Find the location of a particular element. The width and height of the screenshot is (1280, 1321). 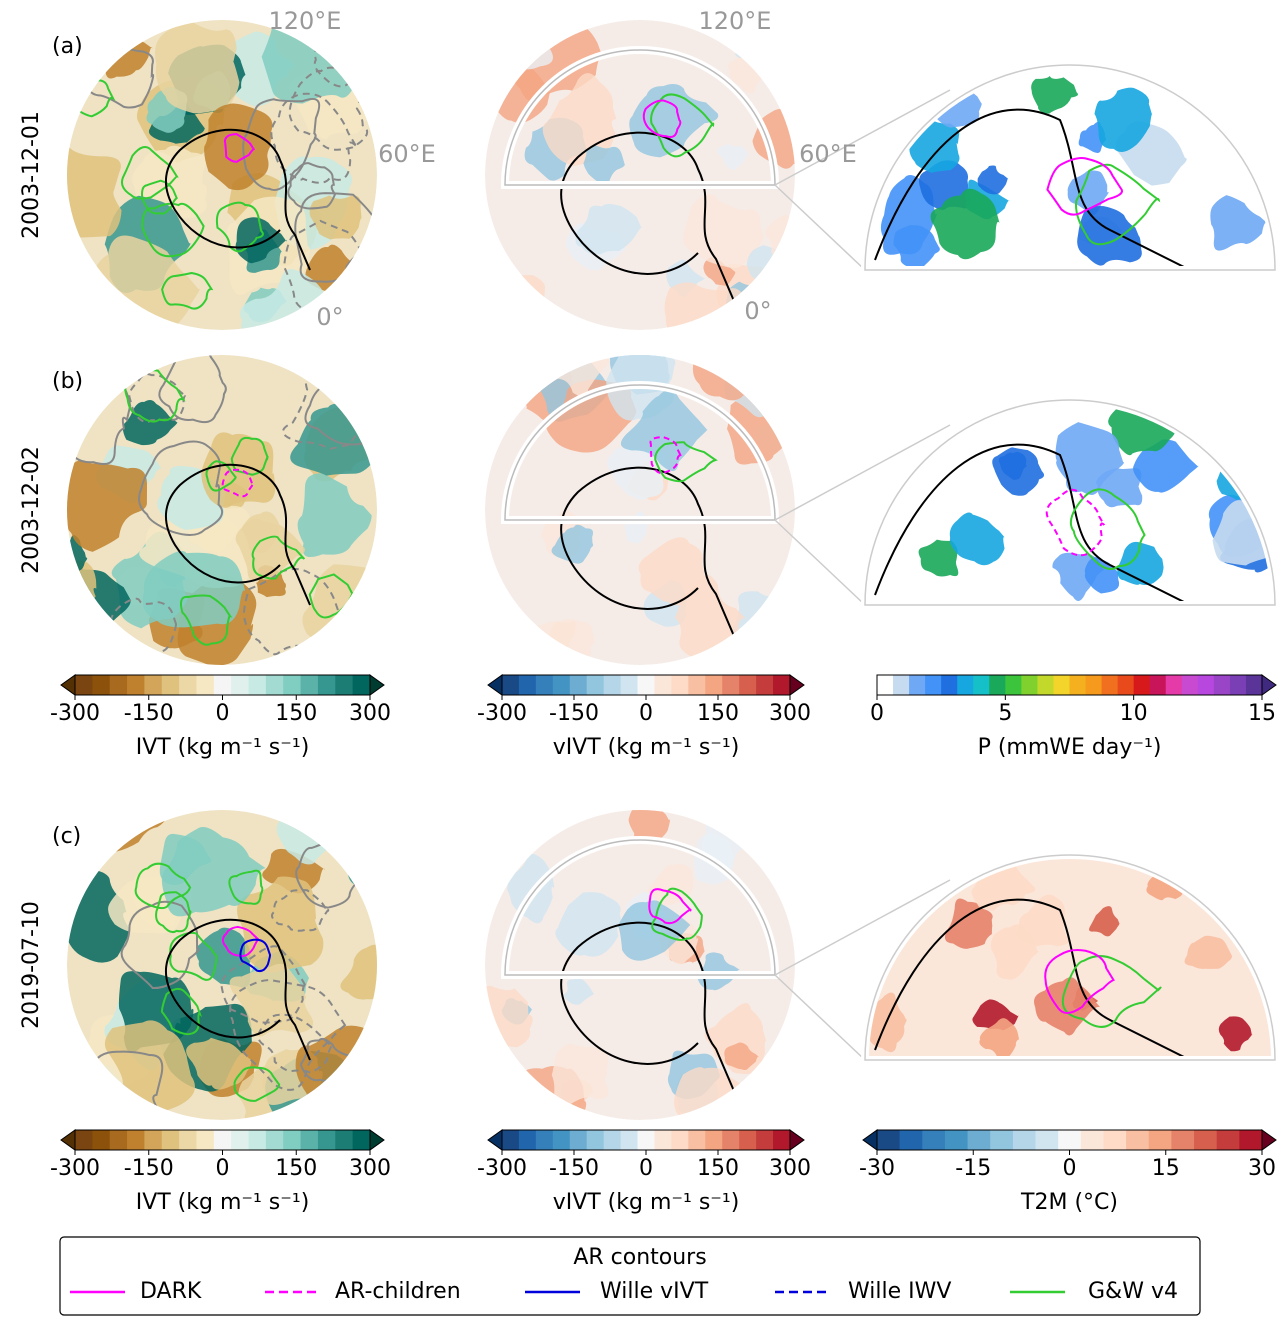

colorbar: -300 -150 0 150 300 vIVT (kg m⁻¹ s⁻¹) is located at coordinates (644, 1172).